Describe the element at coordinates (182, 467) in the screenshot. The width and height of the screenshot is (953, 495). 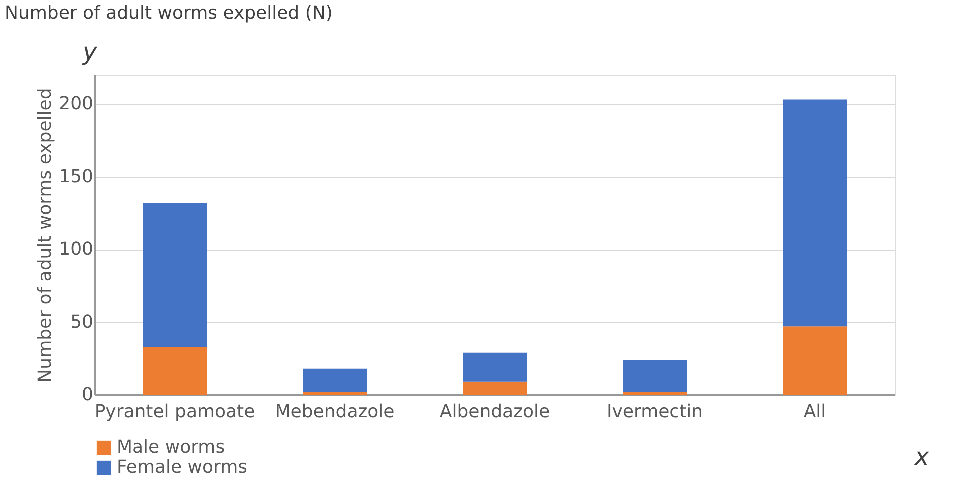
I see `legend-label: Female worms` at that location.